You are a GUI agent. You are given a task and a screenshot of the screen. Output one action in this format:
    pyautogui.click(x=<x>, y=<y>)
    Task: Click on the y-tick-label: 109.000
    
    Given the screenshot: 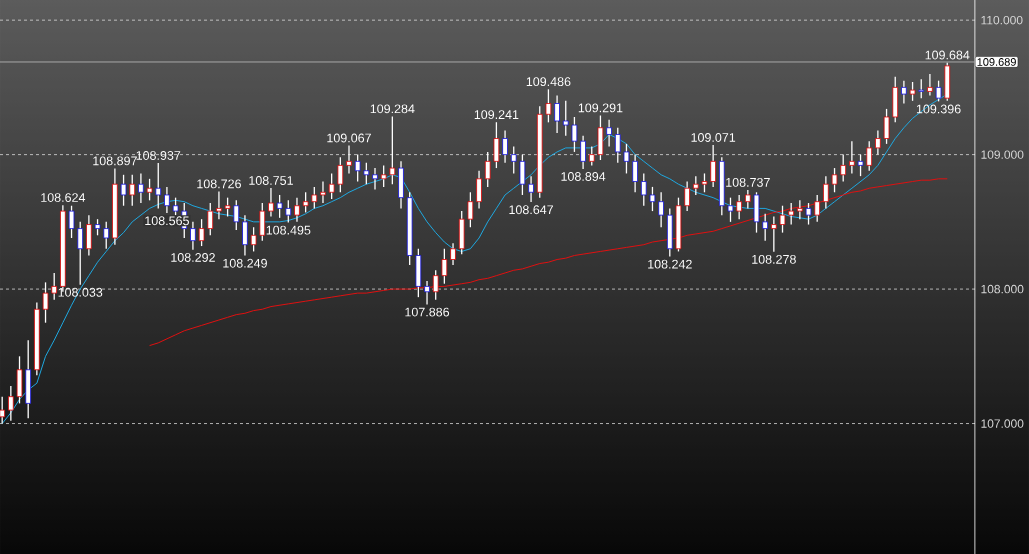 What is the action you would take?
    pyautogui.click(x=1002, y=154)
    